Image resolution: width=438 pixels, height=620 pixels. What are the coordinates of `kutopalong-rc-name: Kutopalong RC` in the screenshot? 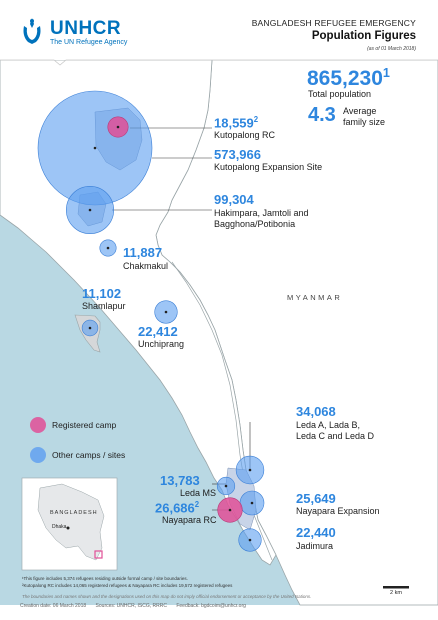 It's located at (245, 135).